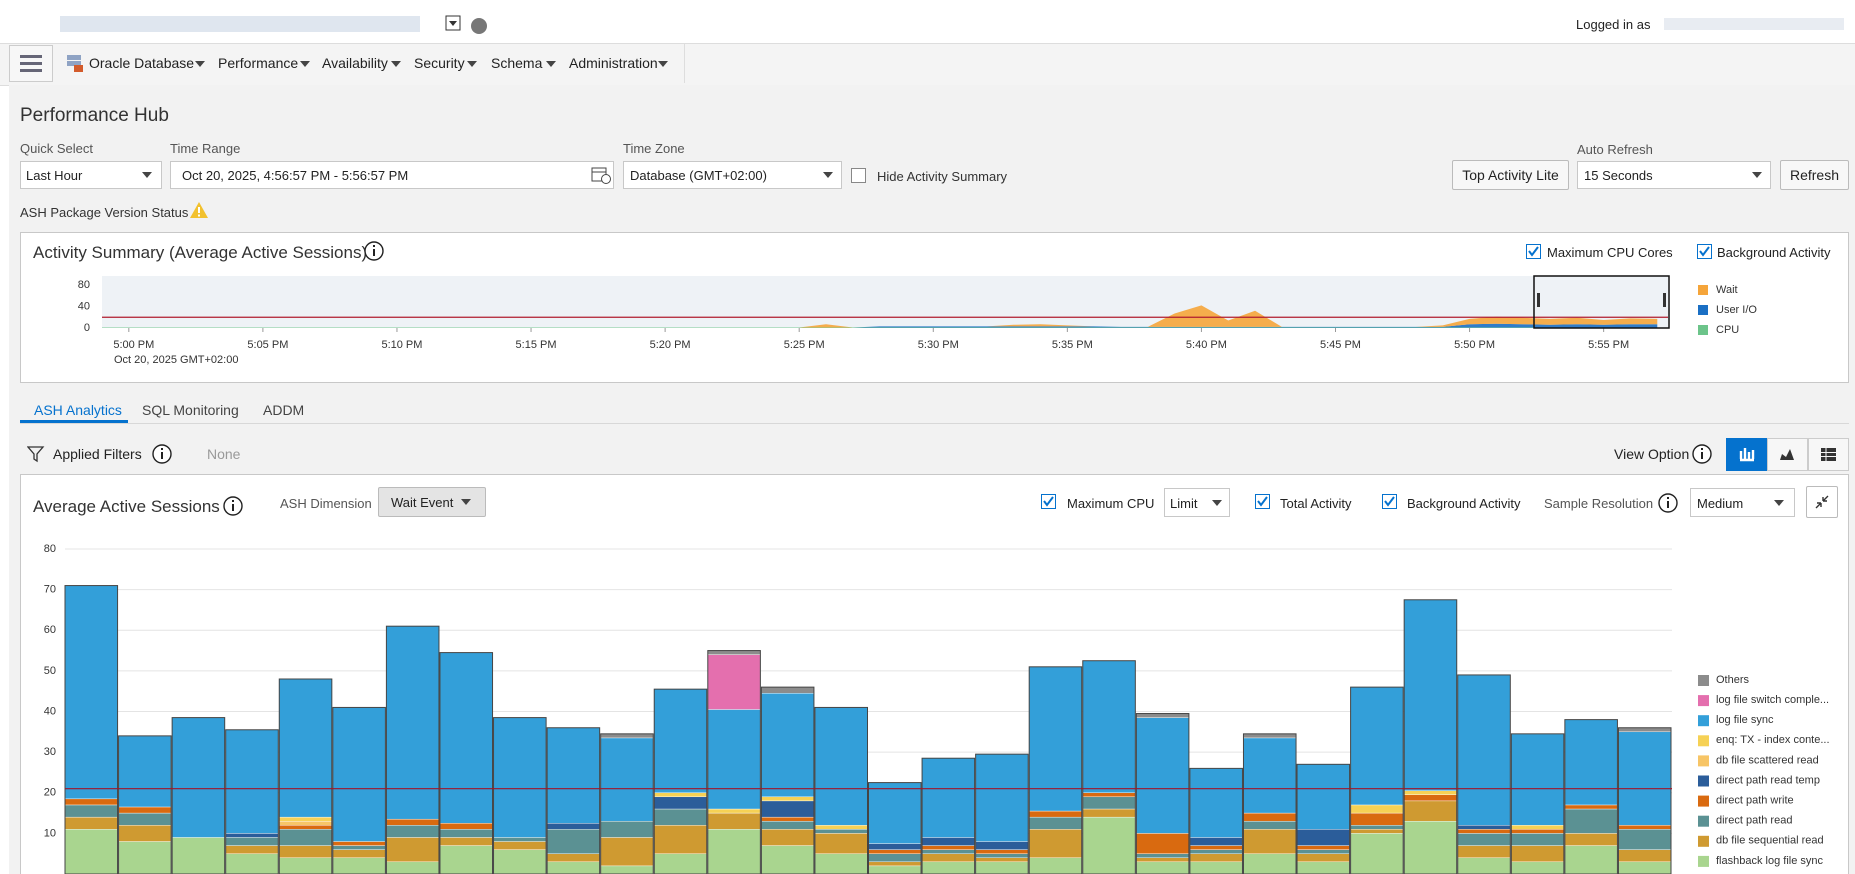 This screenshot has height=874, width=1855. Describe the element at coordinates (1767, 760) in the screenshot. I see `legend-label: db file scattered read` at that location.